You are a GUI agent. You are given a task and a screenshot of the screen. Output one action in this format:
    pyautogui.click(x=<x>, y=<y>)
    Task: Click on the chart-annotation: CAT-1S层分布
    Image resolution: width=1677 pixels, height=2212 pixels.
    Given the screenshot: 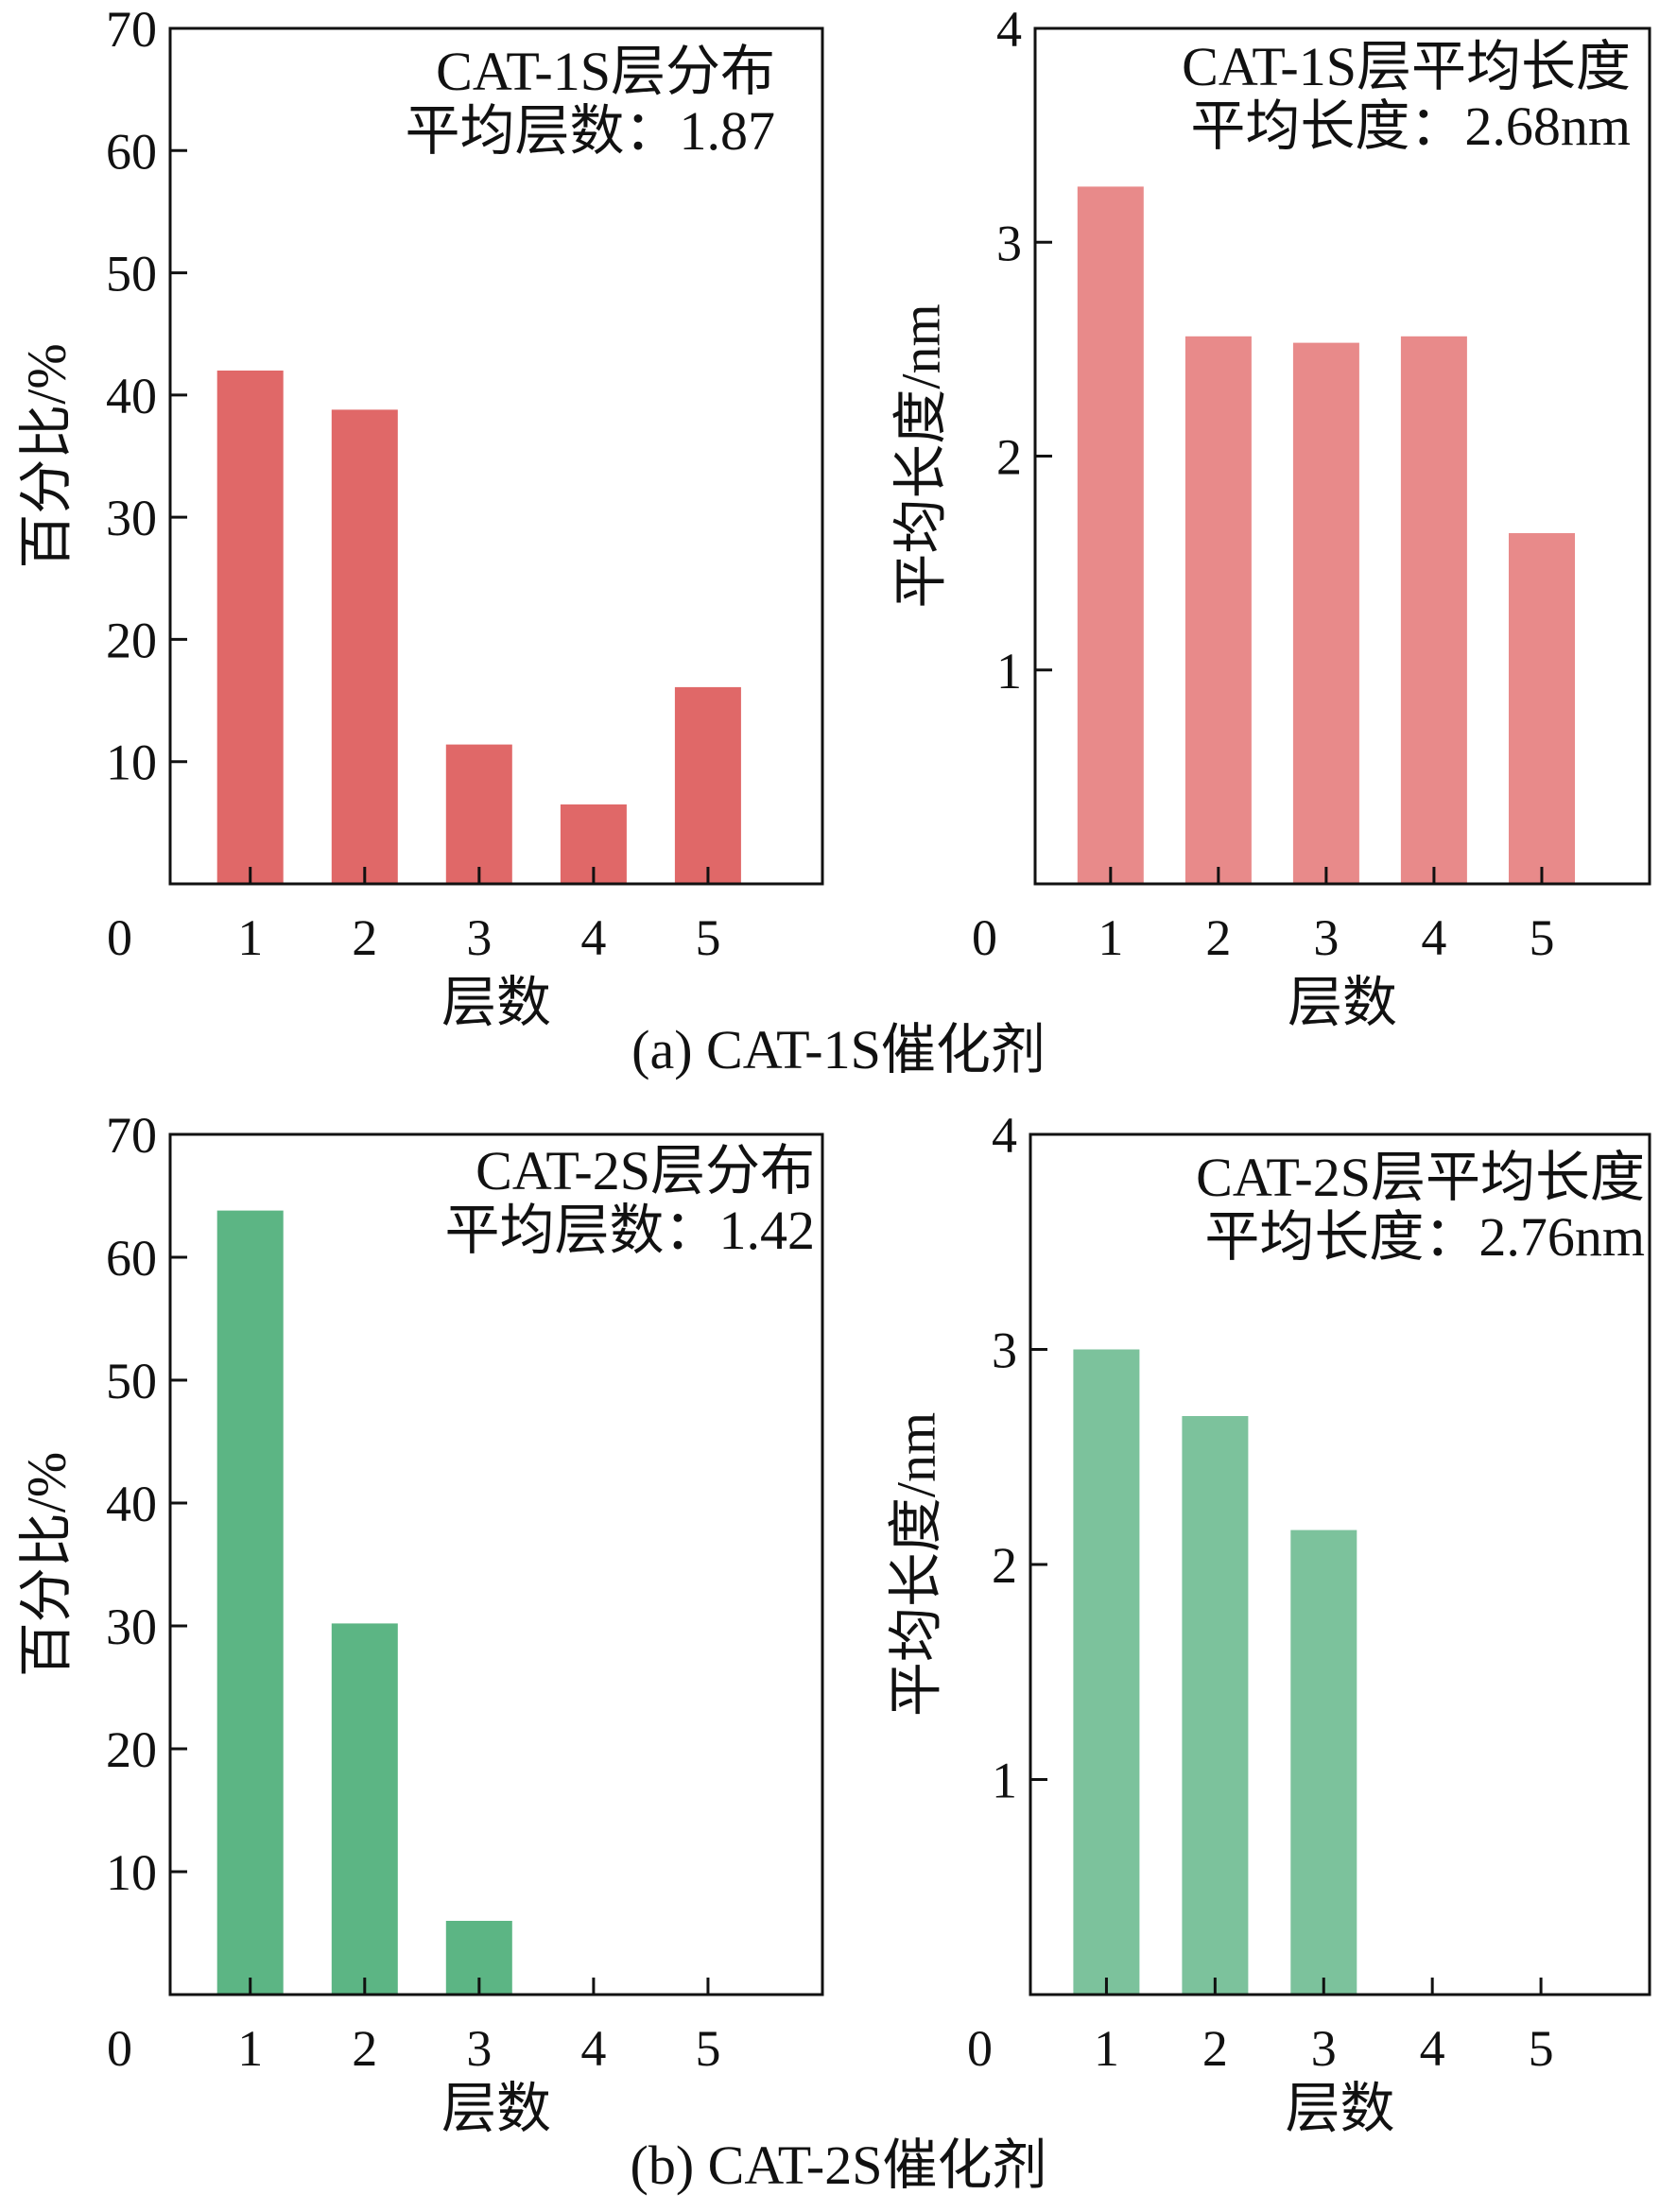 What is the action you would take?
    pyautogui.click(x=605, y=71)
    